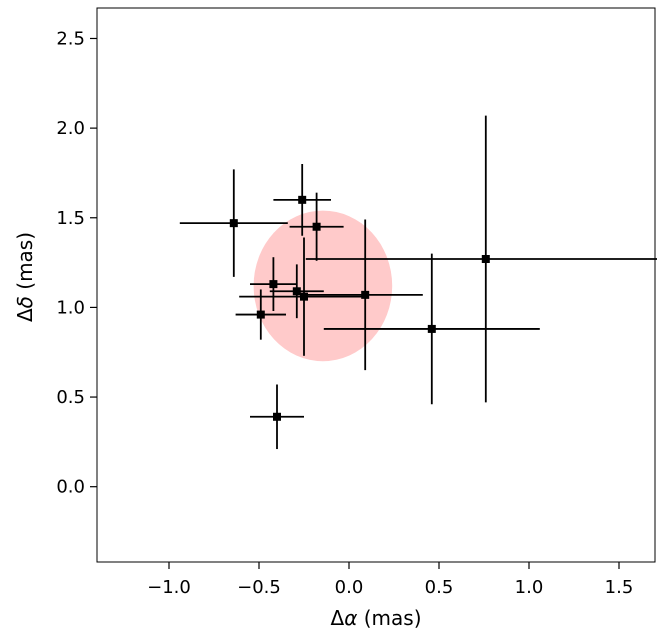  What do you see at coordinates (25, 315) in the screenshot?
I see `y-axis-label-prefix: Δ` at bounding box center [25, 315].